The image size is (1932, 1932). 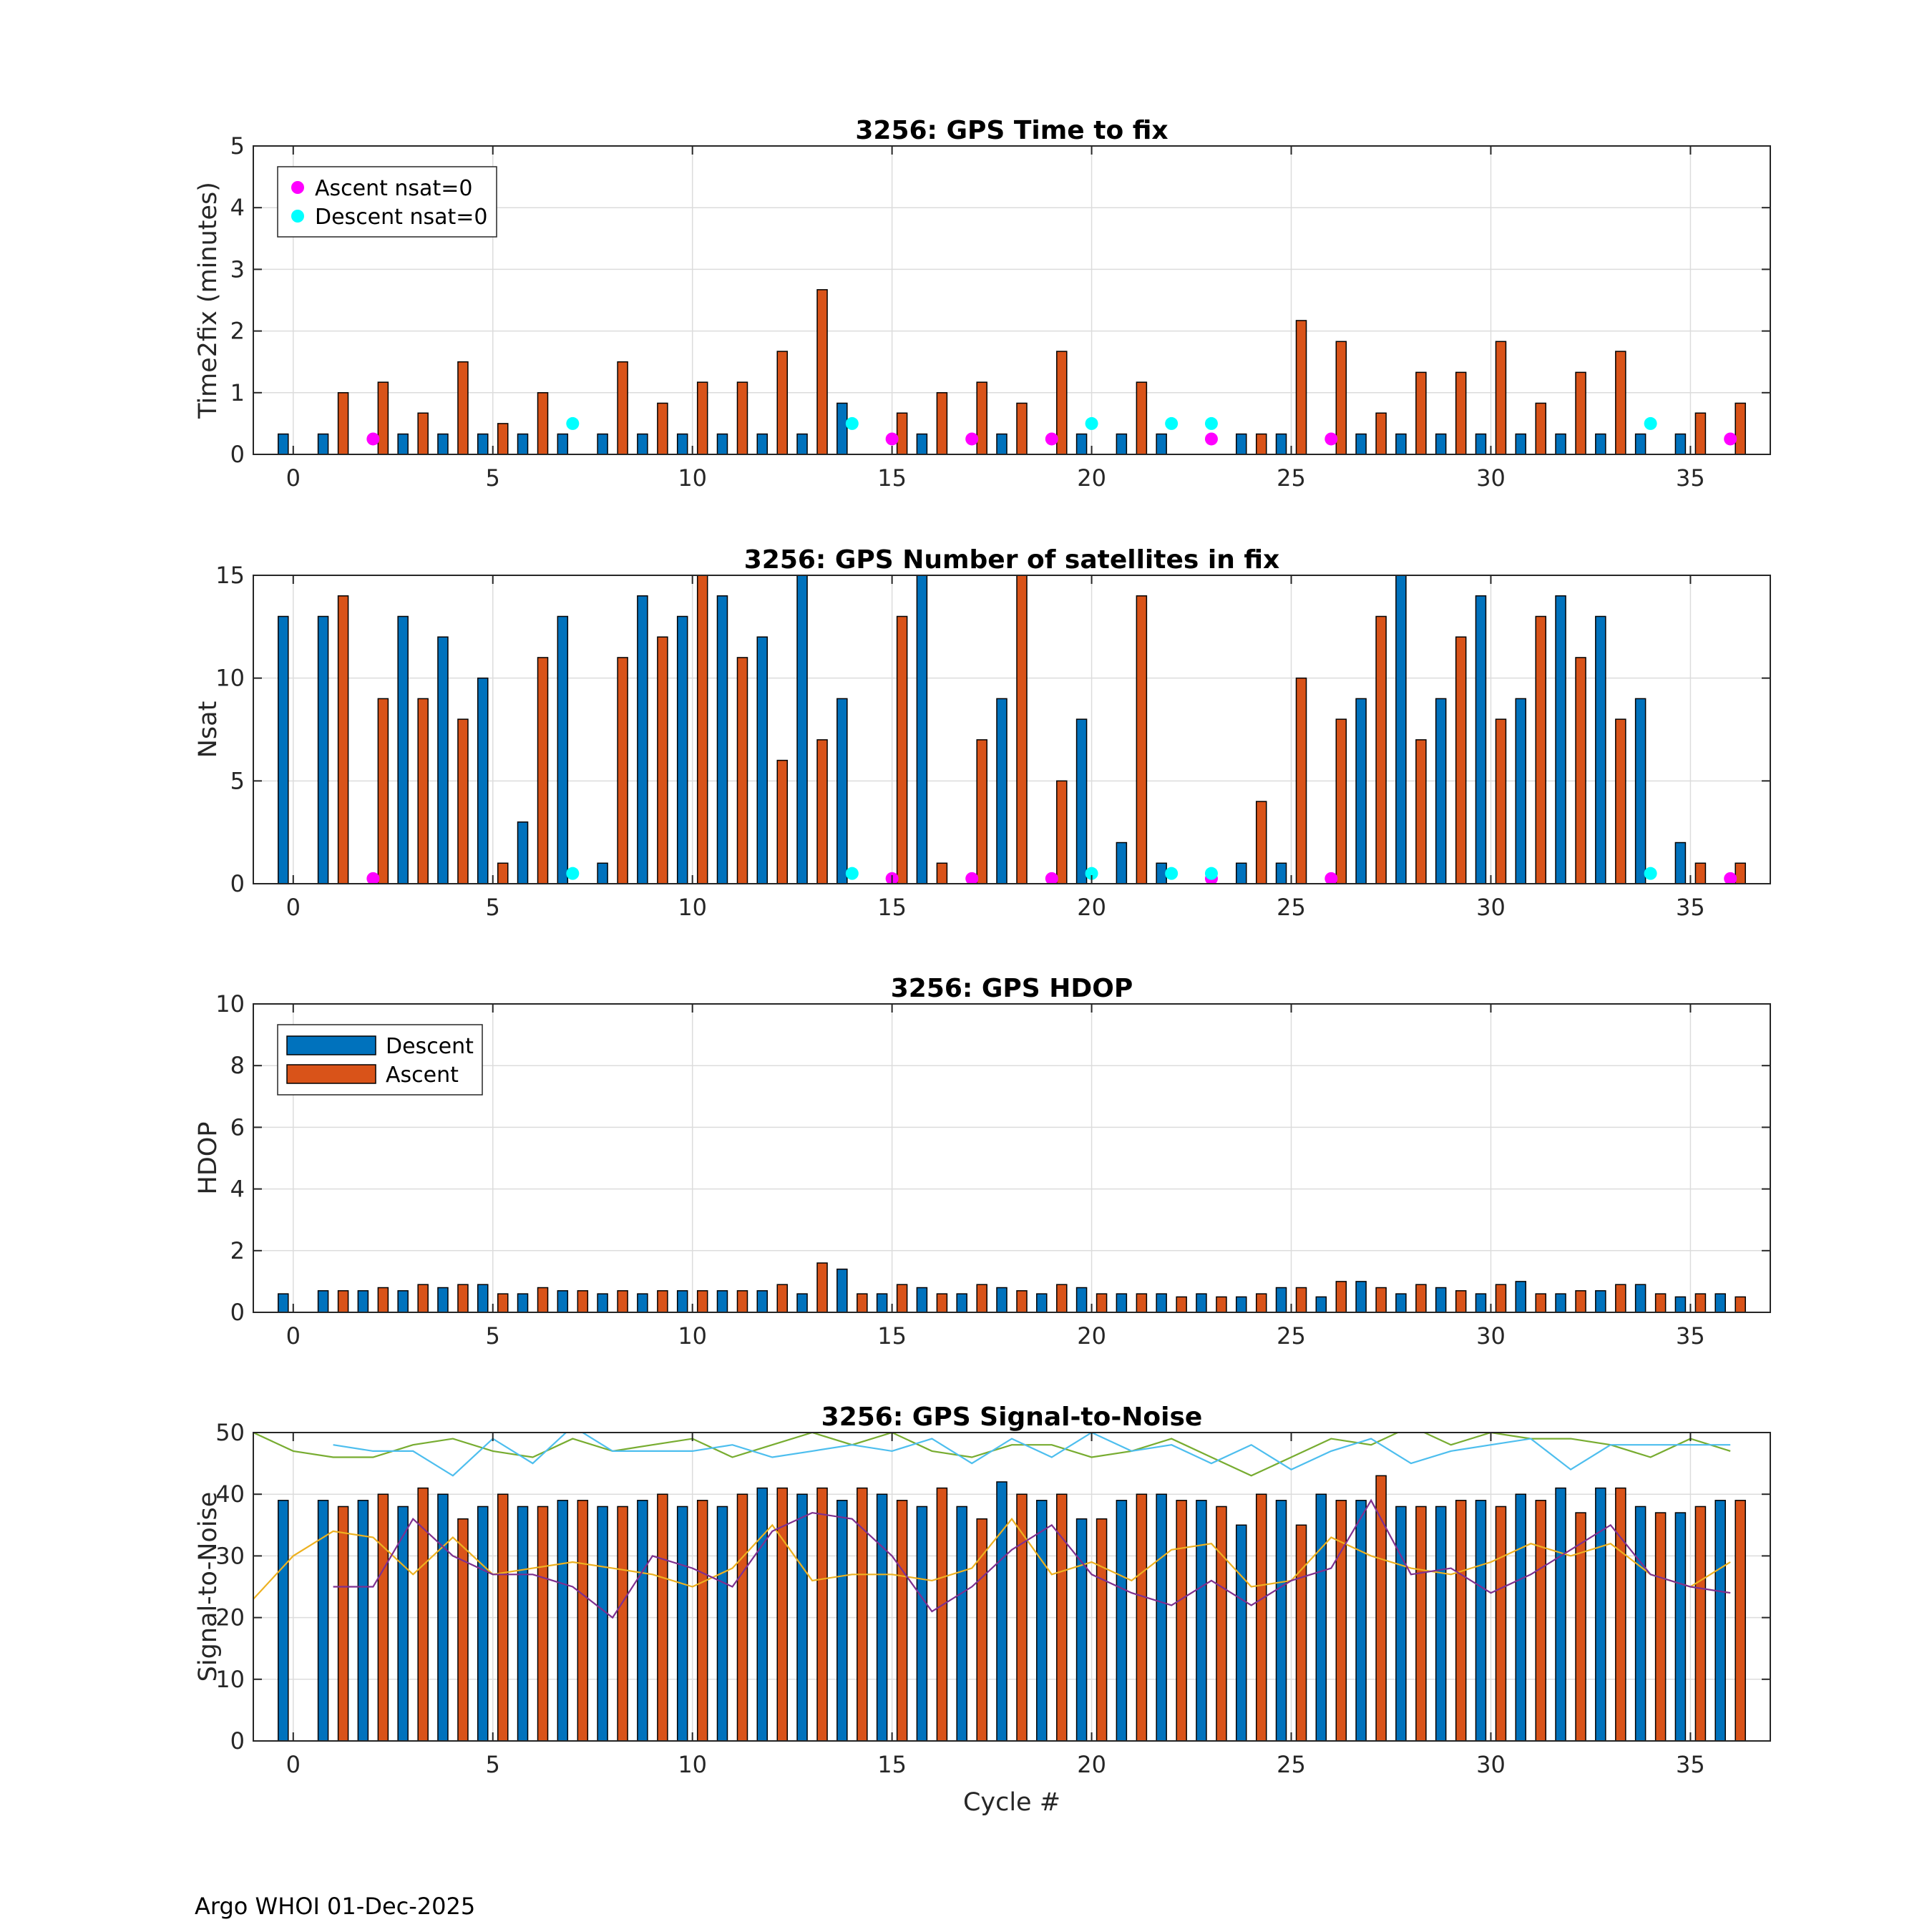 What do you see at coordinates (297, 217) in the screenshot?
I see `legend-marker` at bounding box center [297, 217].